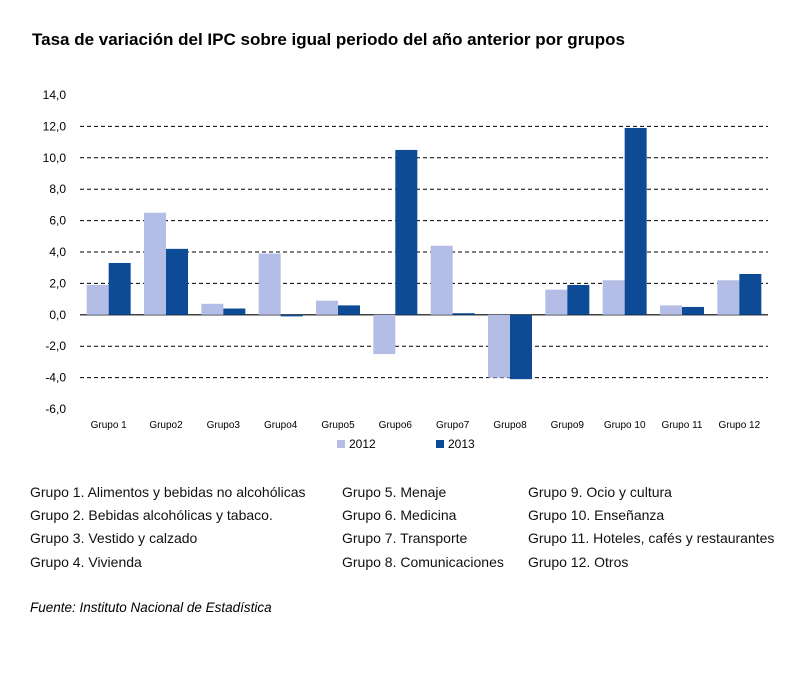 The height and width of the screenshot is (675, 808). Describe the element at coordinates (362, 444) in the screenshot. I see `legend-label-2012: 2012` at that location.